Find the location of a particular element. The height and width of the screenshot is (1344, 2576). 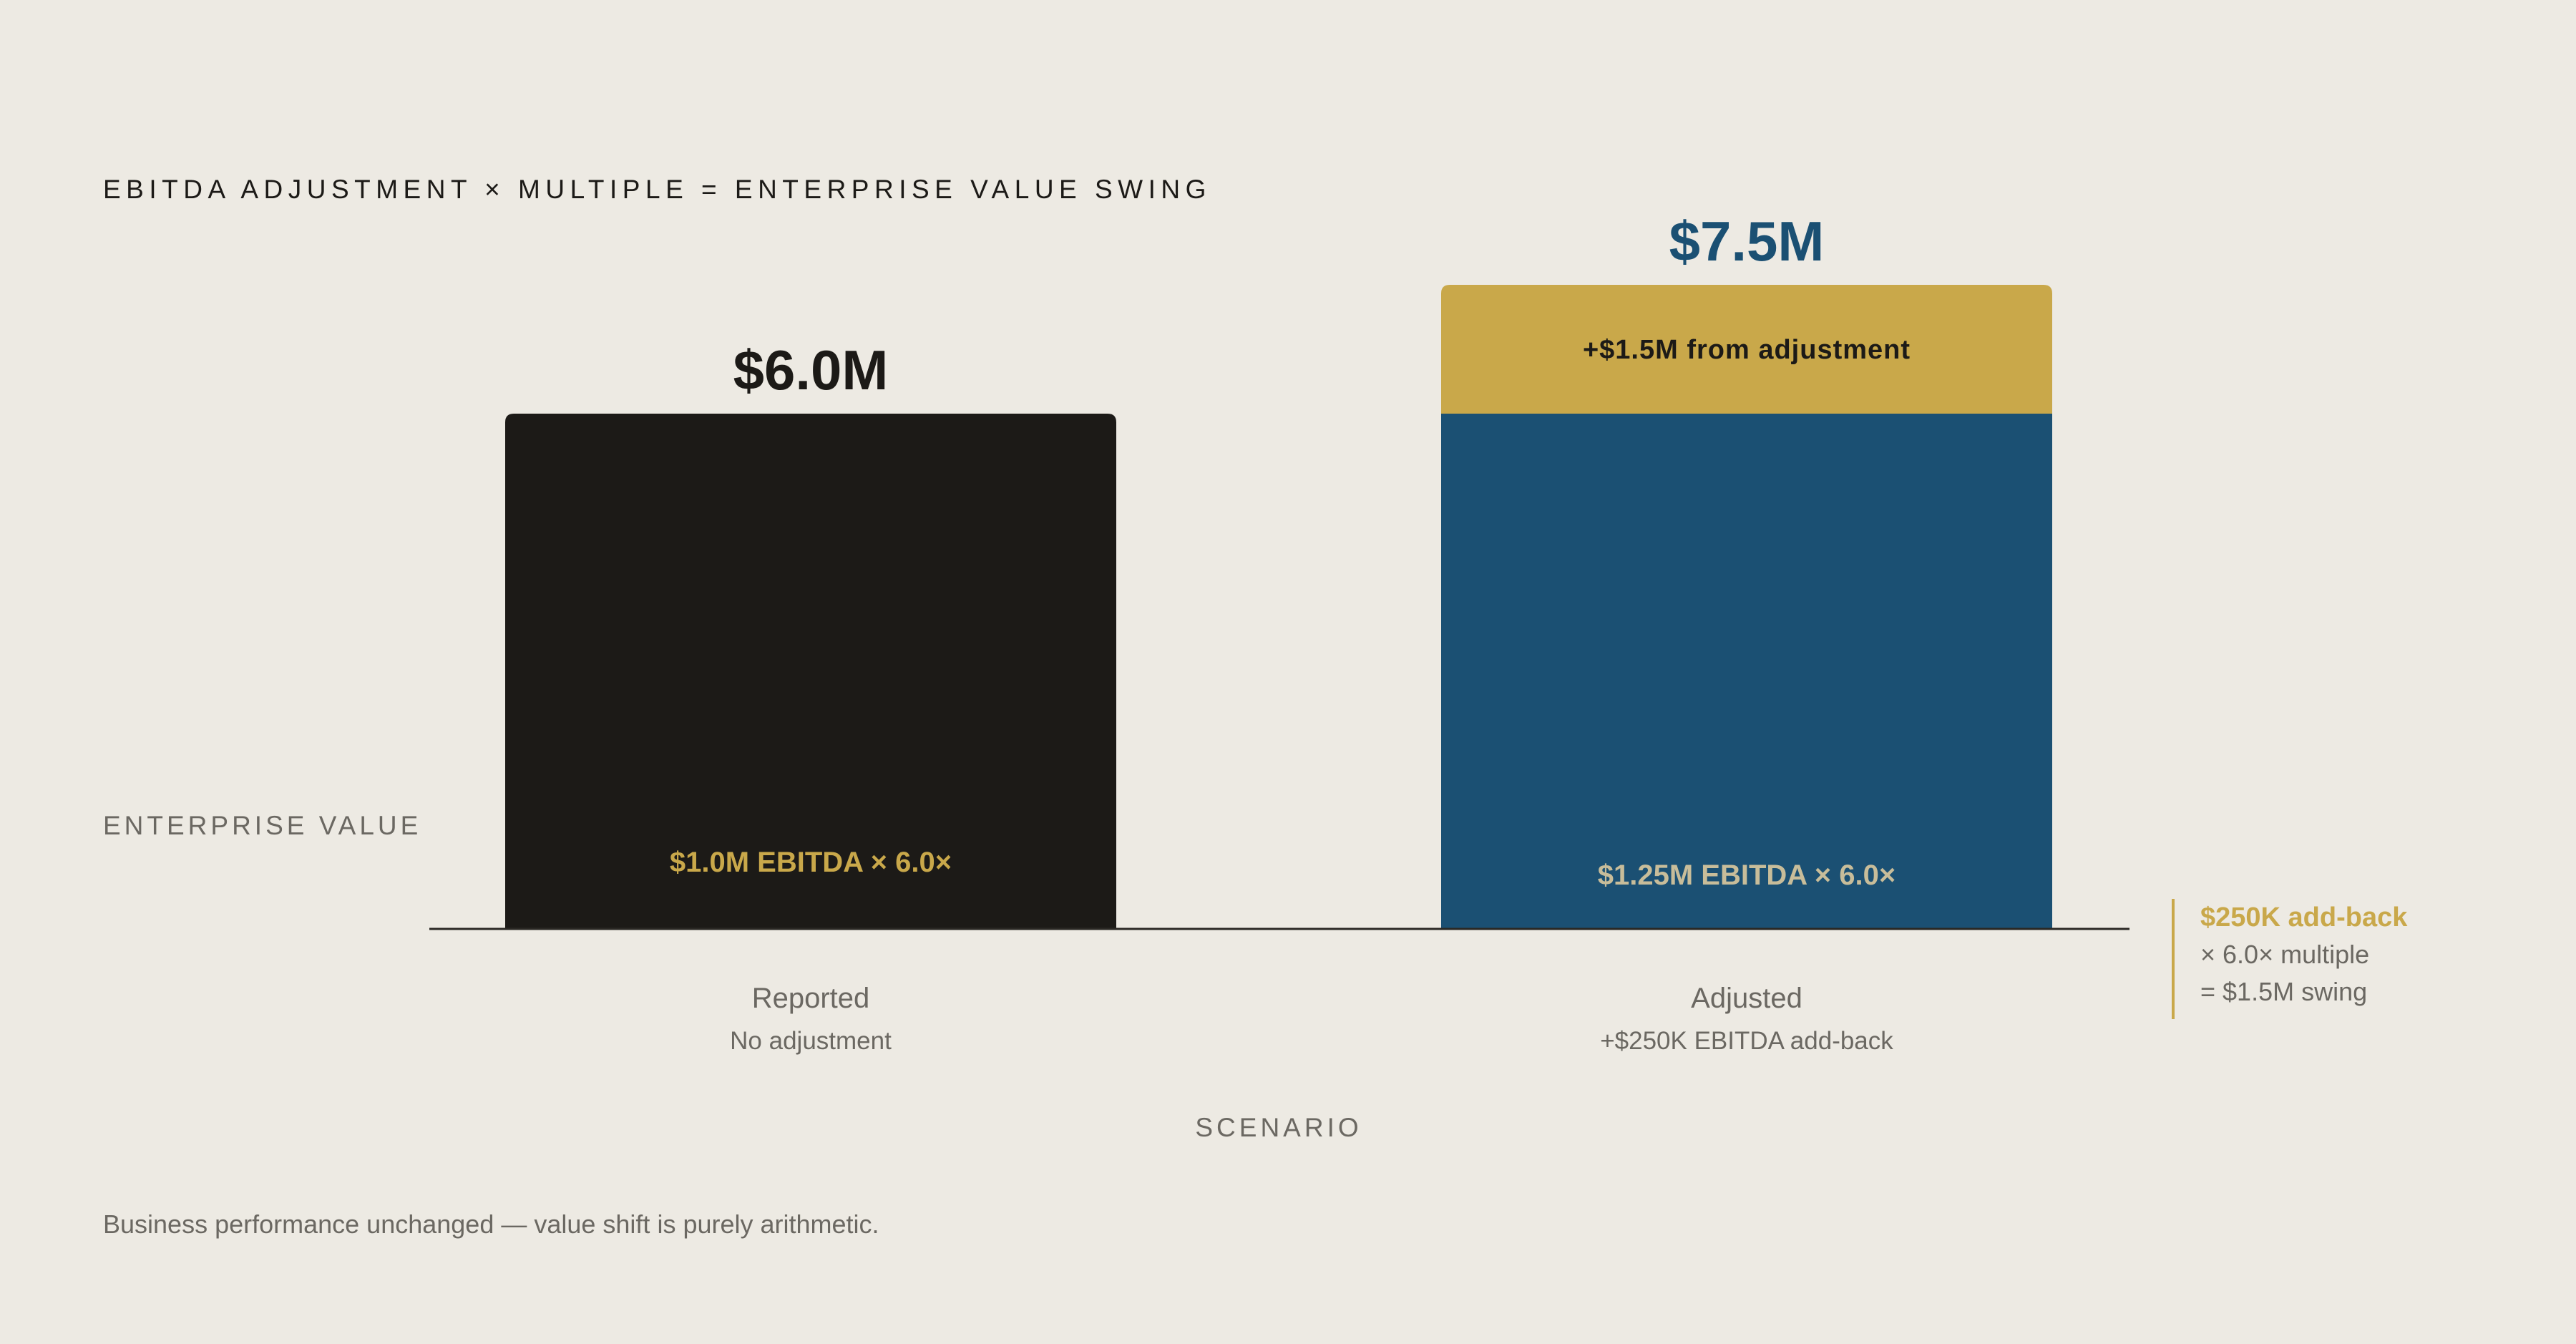

bar-adjusted-adjustment is located at coordinates (1746, 349).